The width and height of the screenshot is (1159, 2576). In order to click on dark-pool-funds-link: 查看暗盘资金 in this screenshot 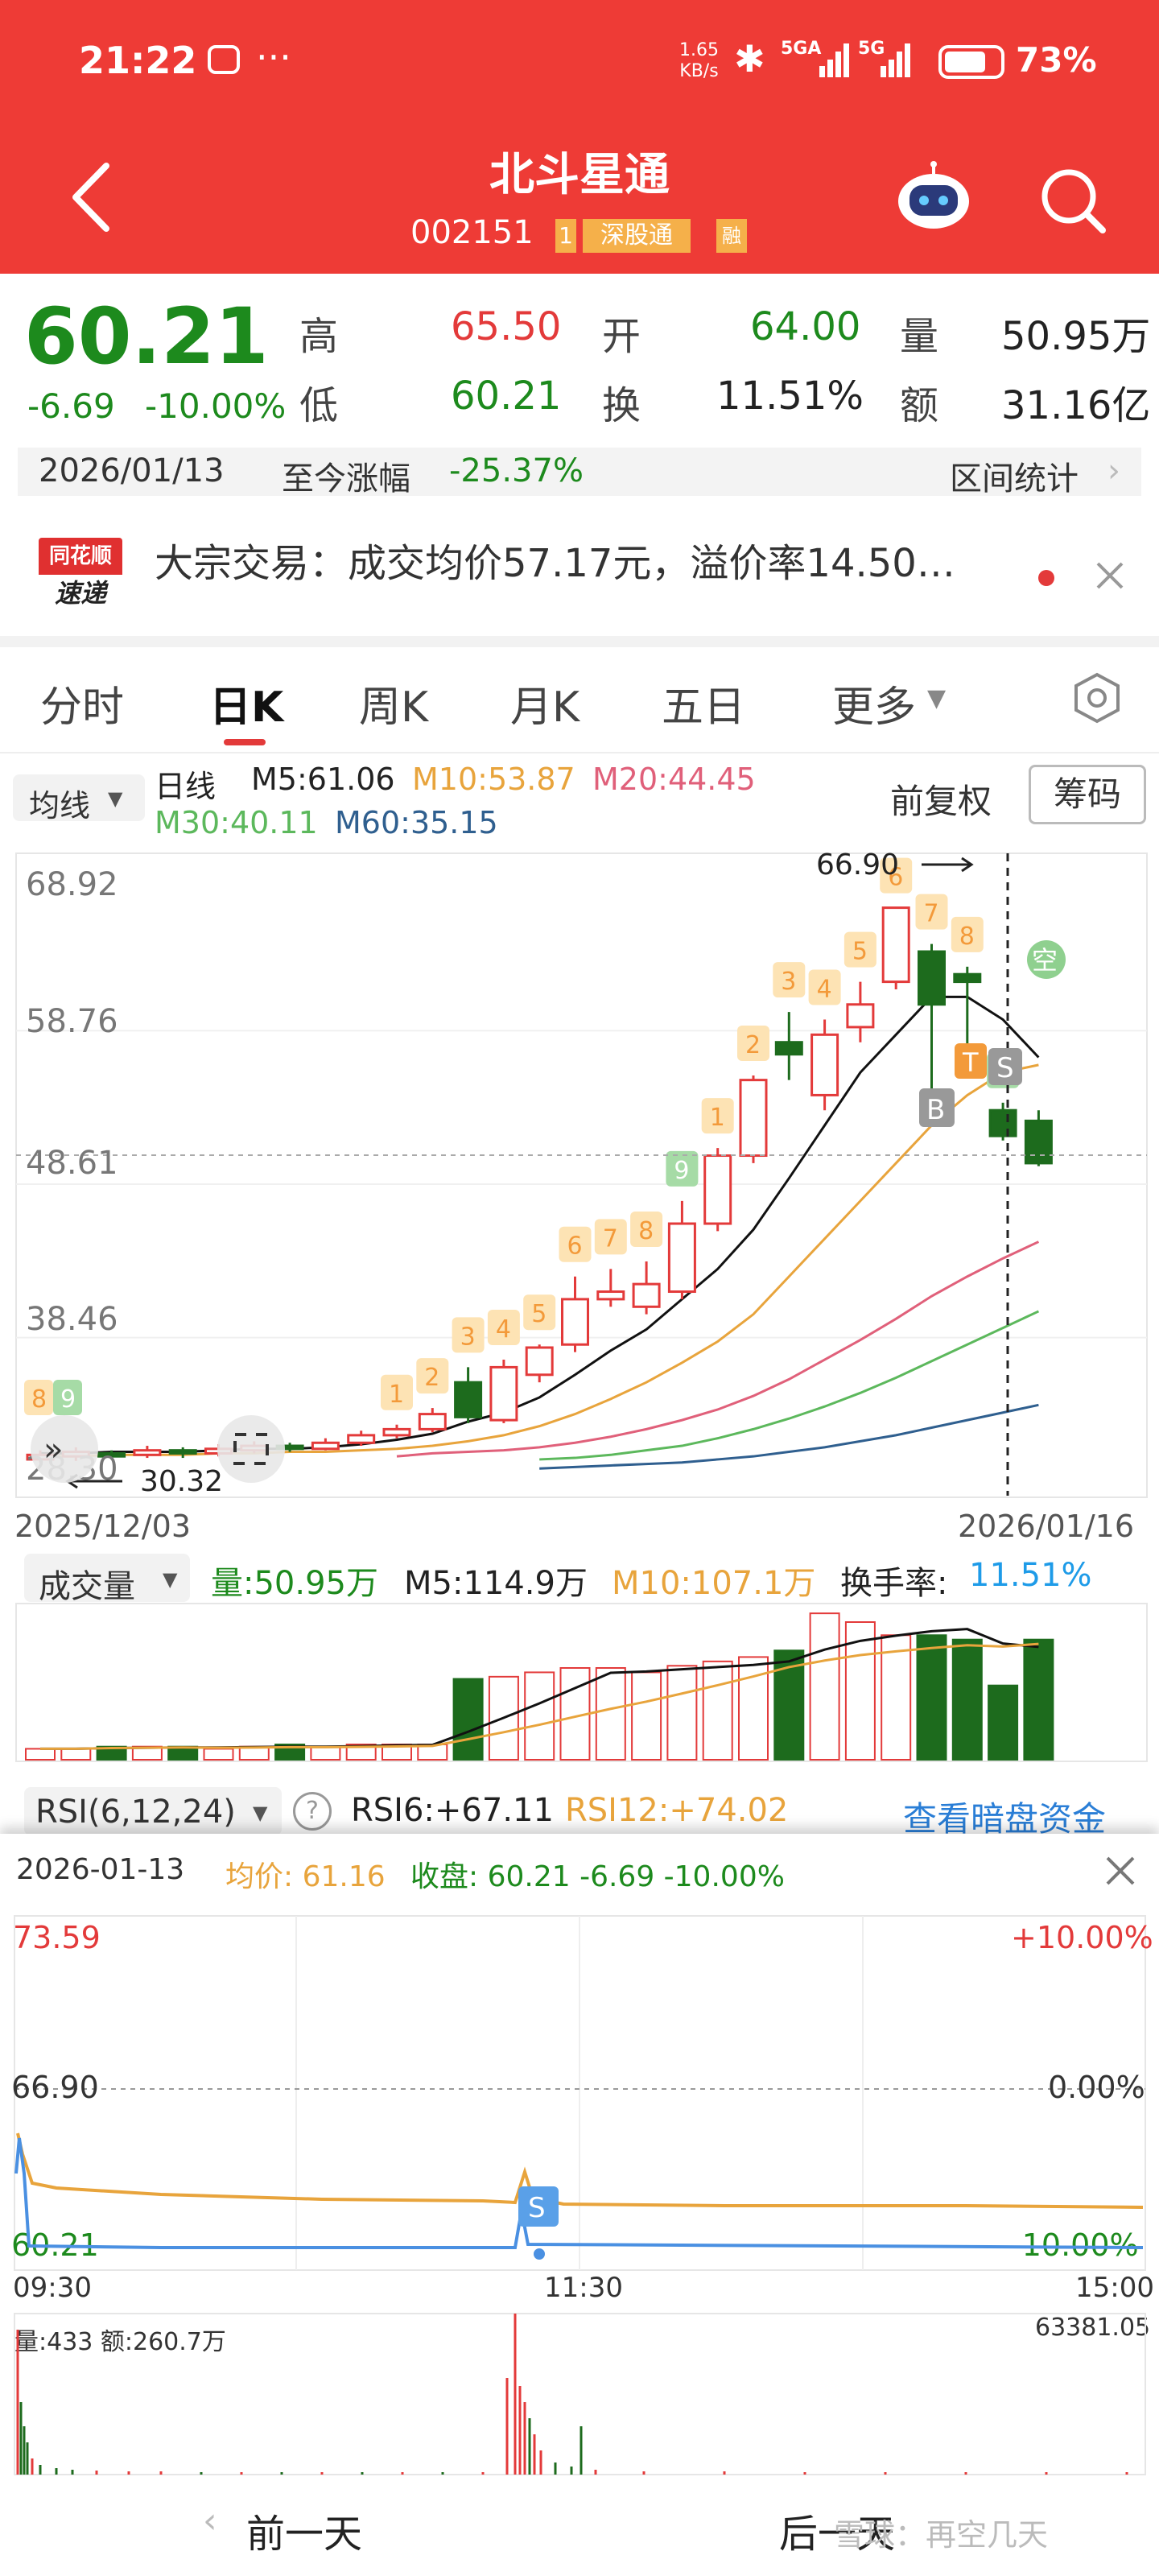, I will do `click(1005, 1819)`.